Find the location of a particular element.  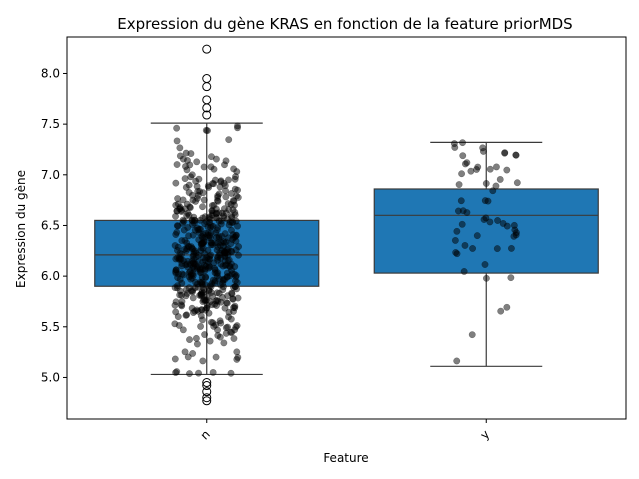

y-tick-label: 7.0 is located at coordinates (50, 175).